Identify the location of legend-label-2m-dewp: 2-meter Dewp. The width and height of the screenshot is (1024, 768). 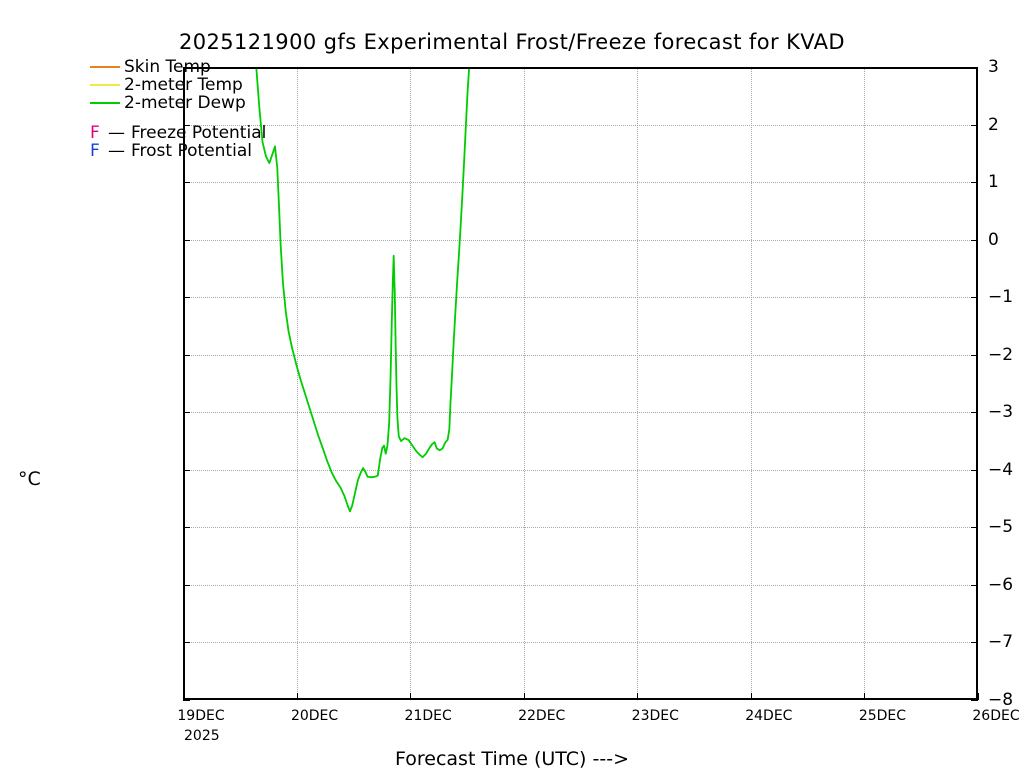
(185, 103).